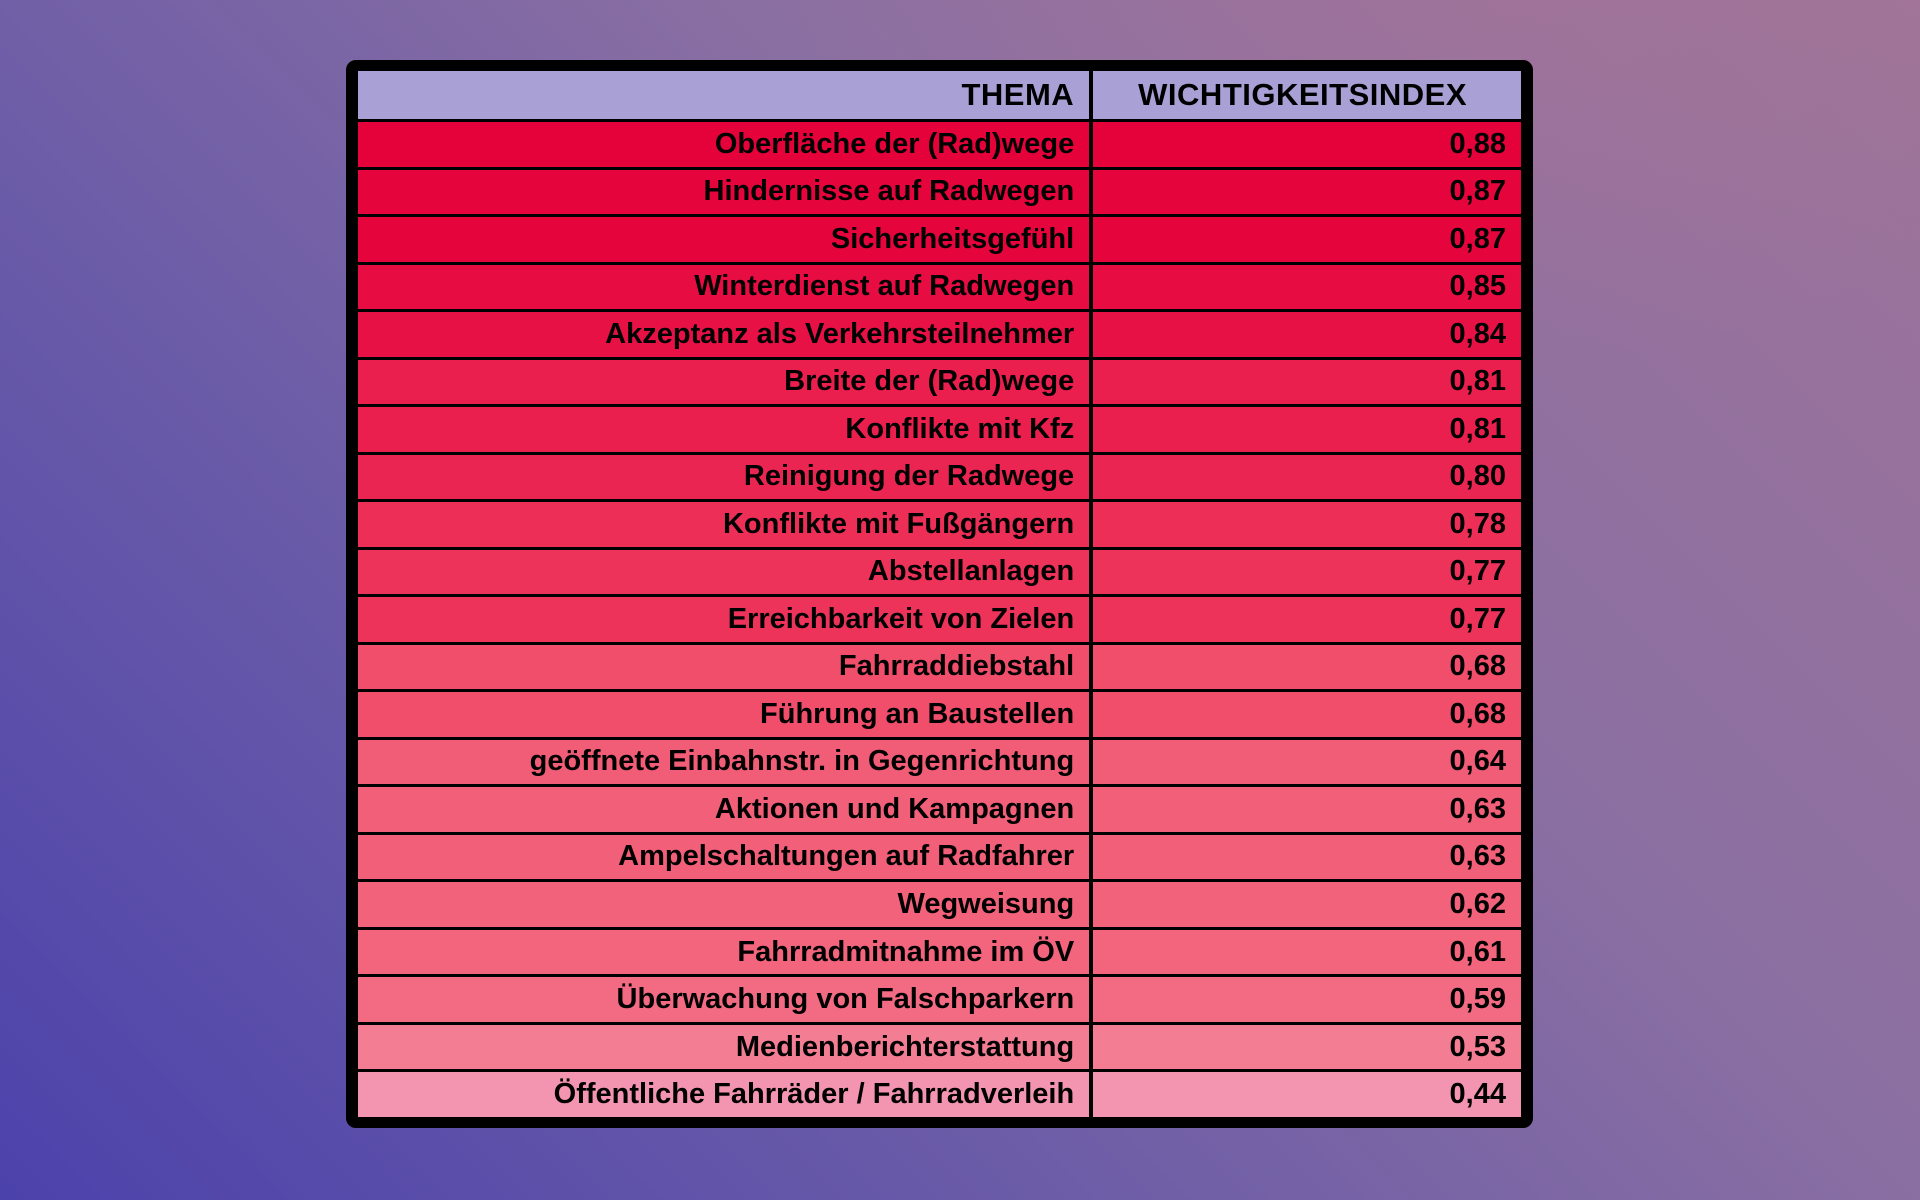  I want to click on table-row: Akzeptanz als Verkehrsteilnehmer 0,84, so click(939, 334).